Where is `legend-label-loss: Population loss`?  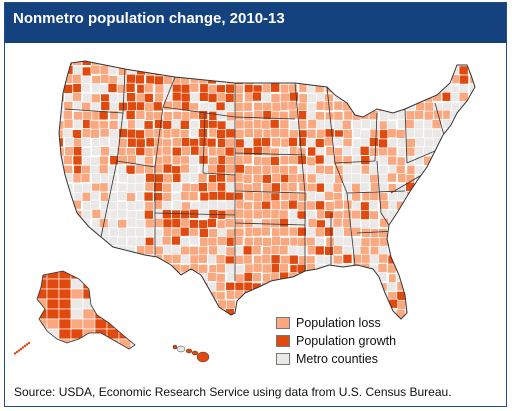
legend-label-loss: Population loss is located at coordinates (338, 323).